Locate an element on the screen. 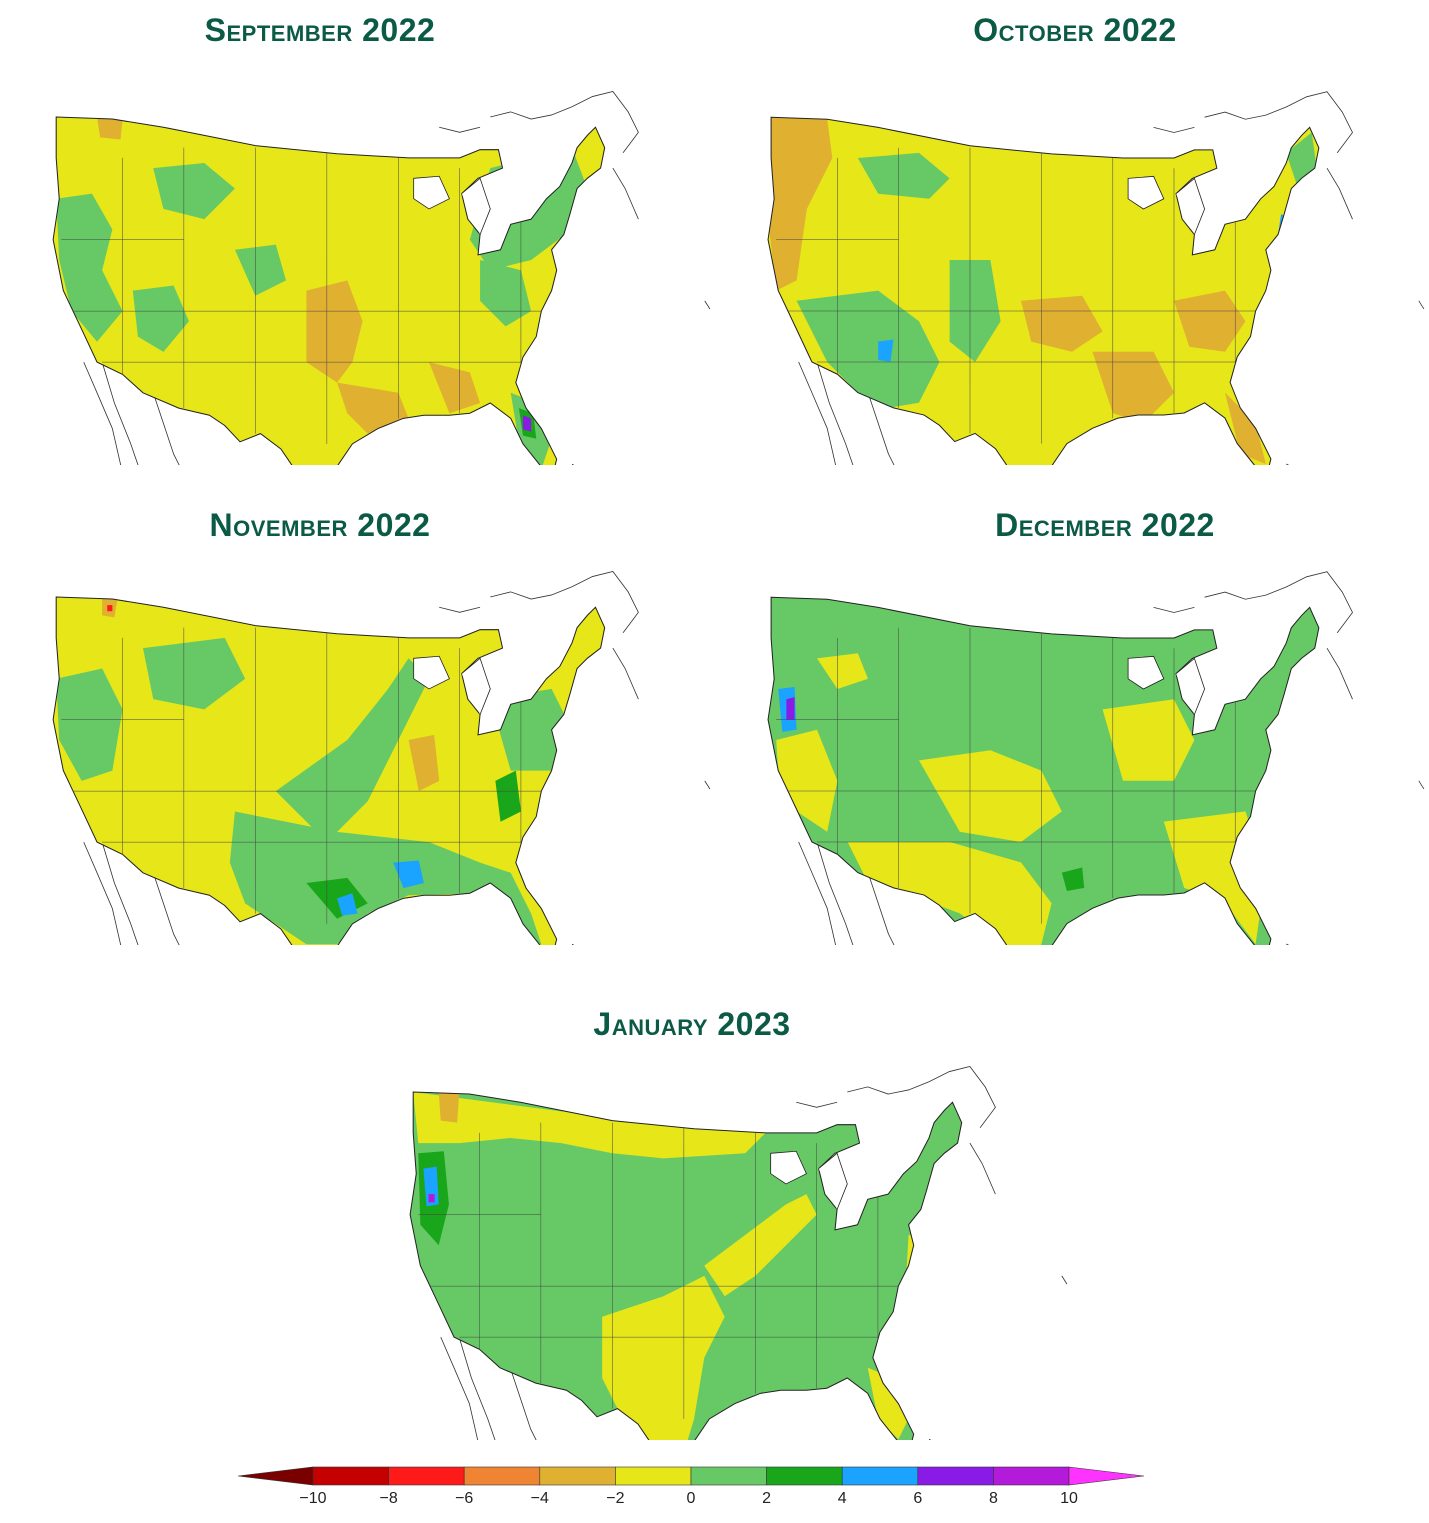 The image size is (1429, 1523). panel-title: October 2022 is located at coordinates (1075, 30).